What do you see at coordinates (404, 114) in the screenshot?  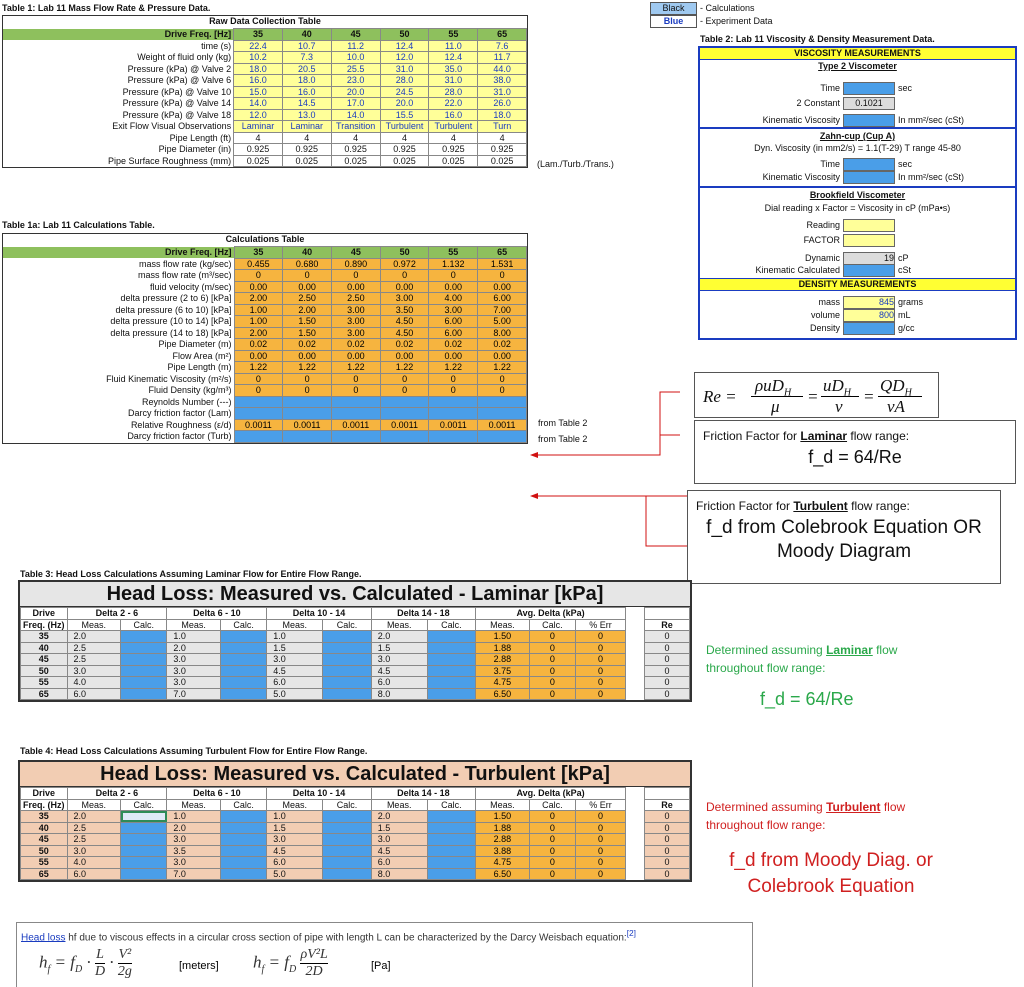 I see `data-cell: 15.5` at bounding box center [404, 114].